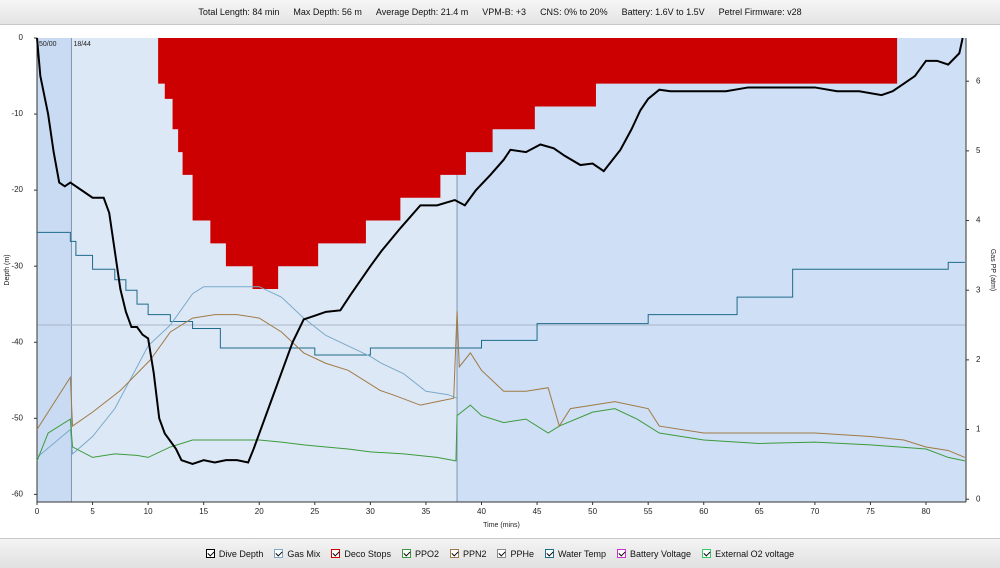 The height and width of the screenshot is (568, 1000). I want to click on legend-item: Gas Mix, so click(297, 554).